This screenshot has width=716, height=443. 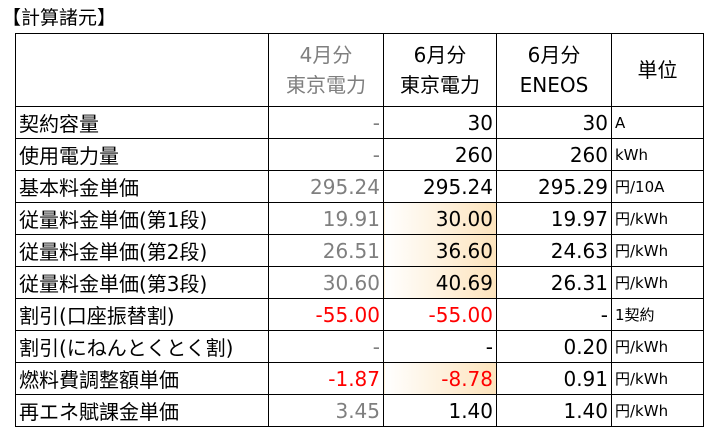 I want to click on row-label: 使用電力量, so click(x=142, y=154).